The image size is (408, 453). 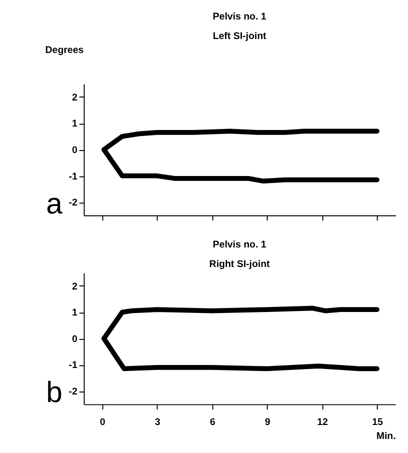 What do you see at coordinates (378, 422) in the screenshot?
I see `x-tick-label: 15` at bounding box center [378, 422].